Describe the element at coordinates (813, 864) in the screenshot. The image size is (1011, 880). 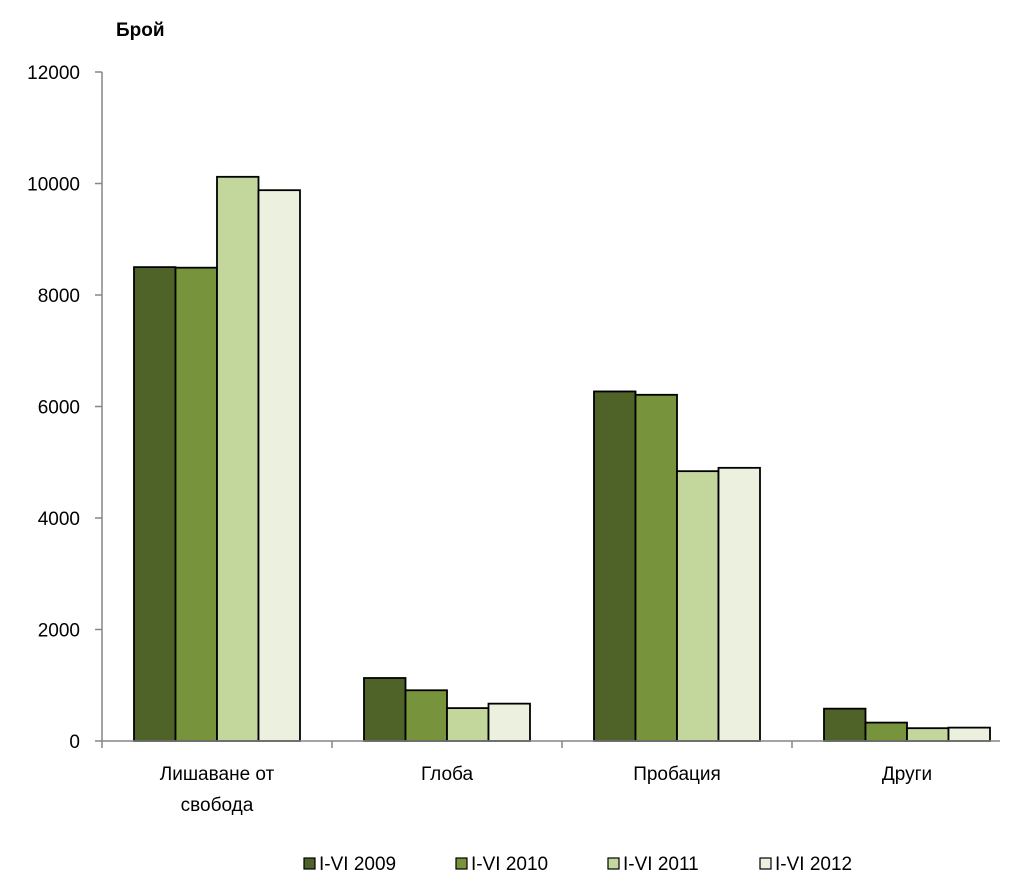
I see `legend-label: I-VI 2012` at that location.